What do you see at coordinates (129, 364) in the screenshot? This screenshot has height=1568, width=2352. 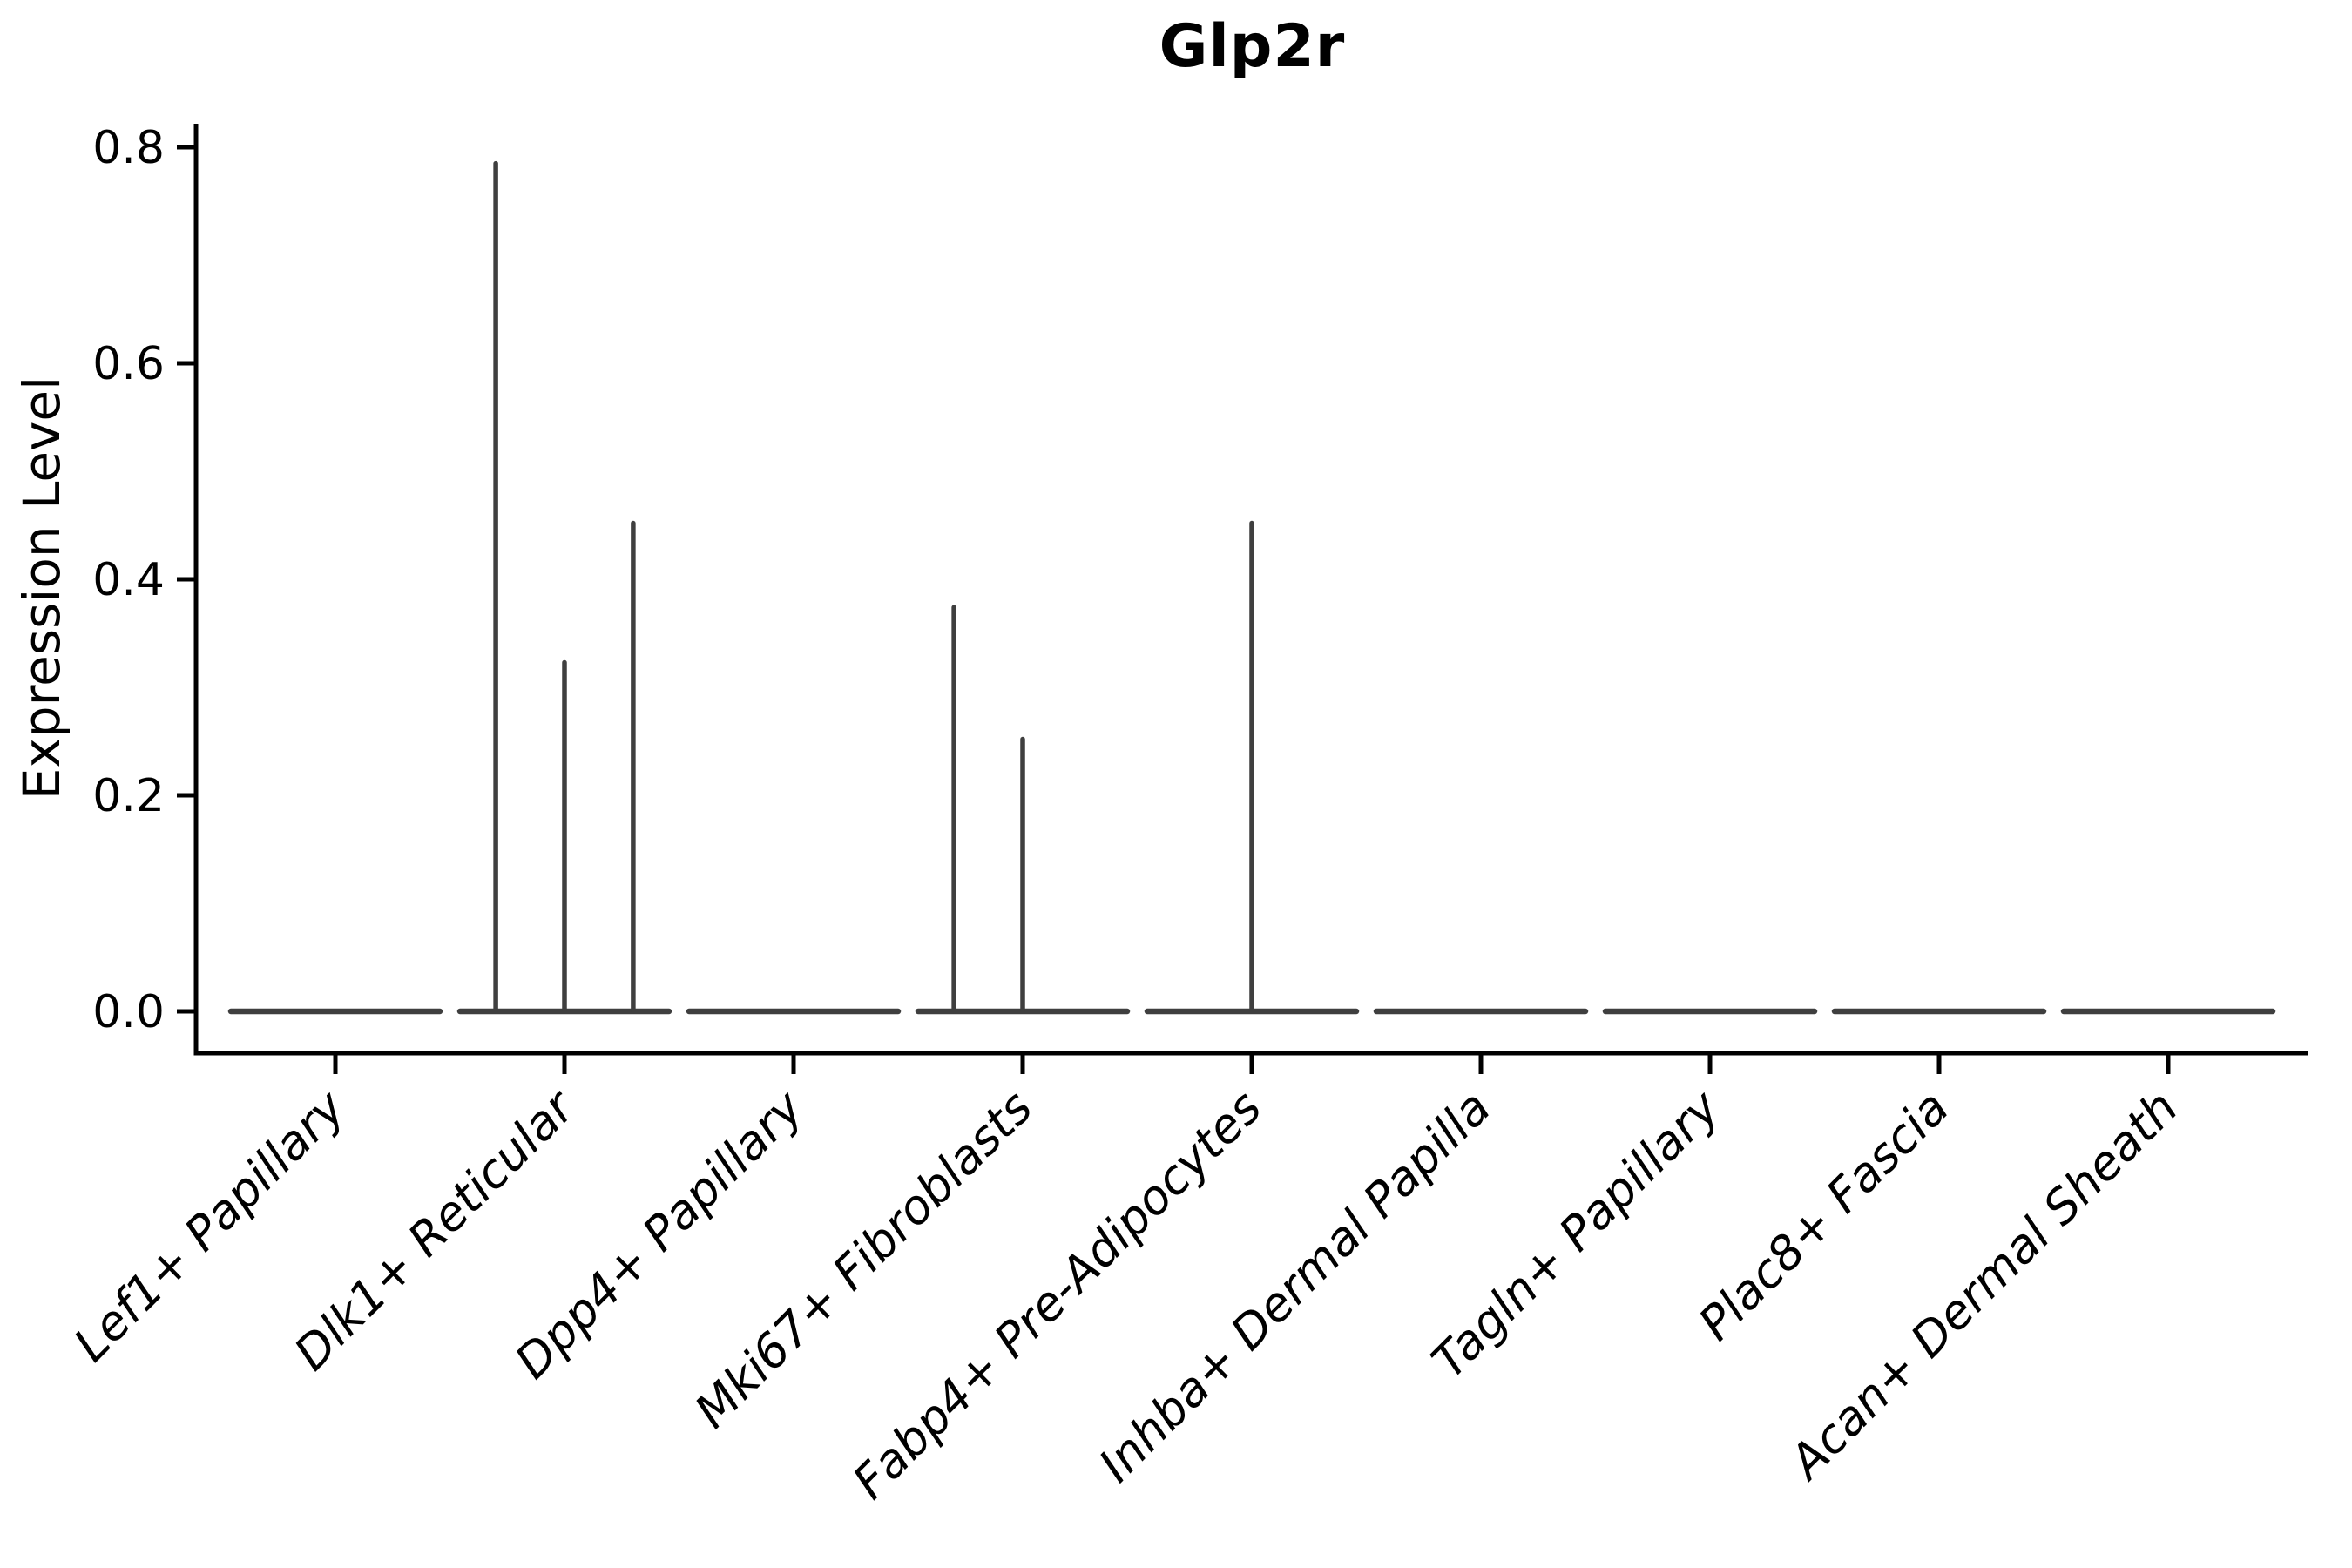 I see `y-tick-label-3: 0.6` at bounding box center [129, 364].